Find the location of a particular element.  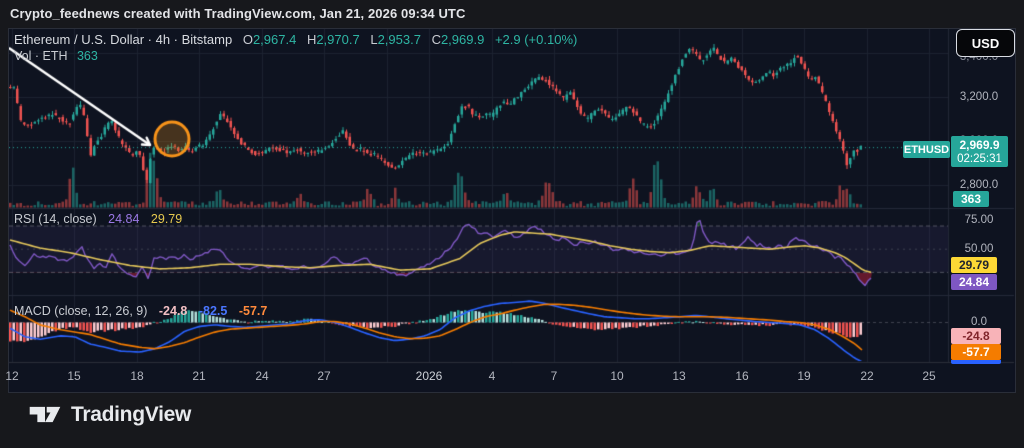

time-axis-label: 12 is located at coordinates (12, 376).